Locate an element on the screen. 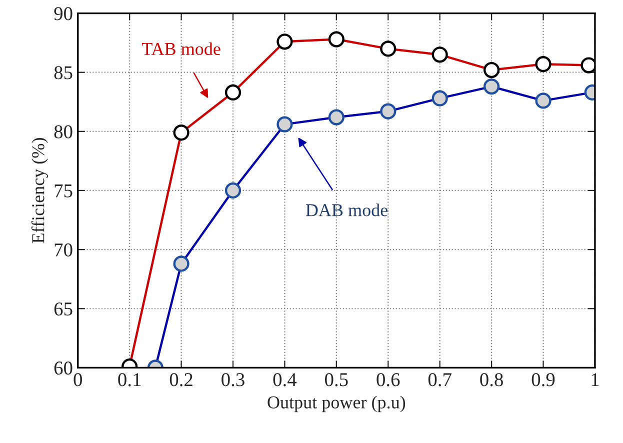  y-tick-label: 90 is located at coordinates (63, 13).